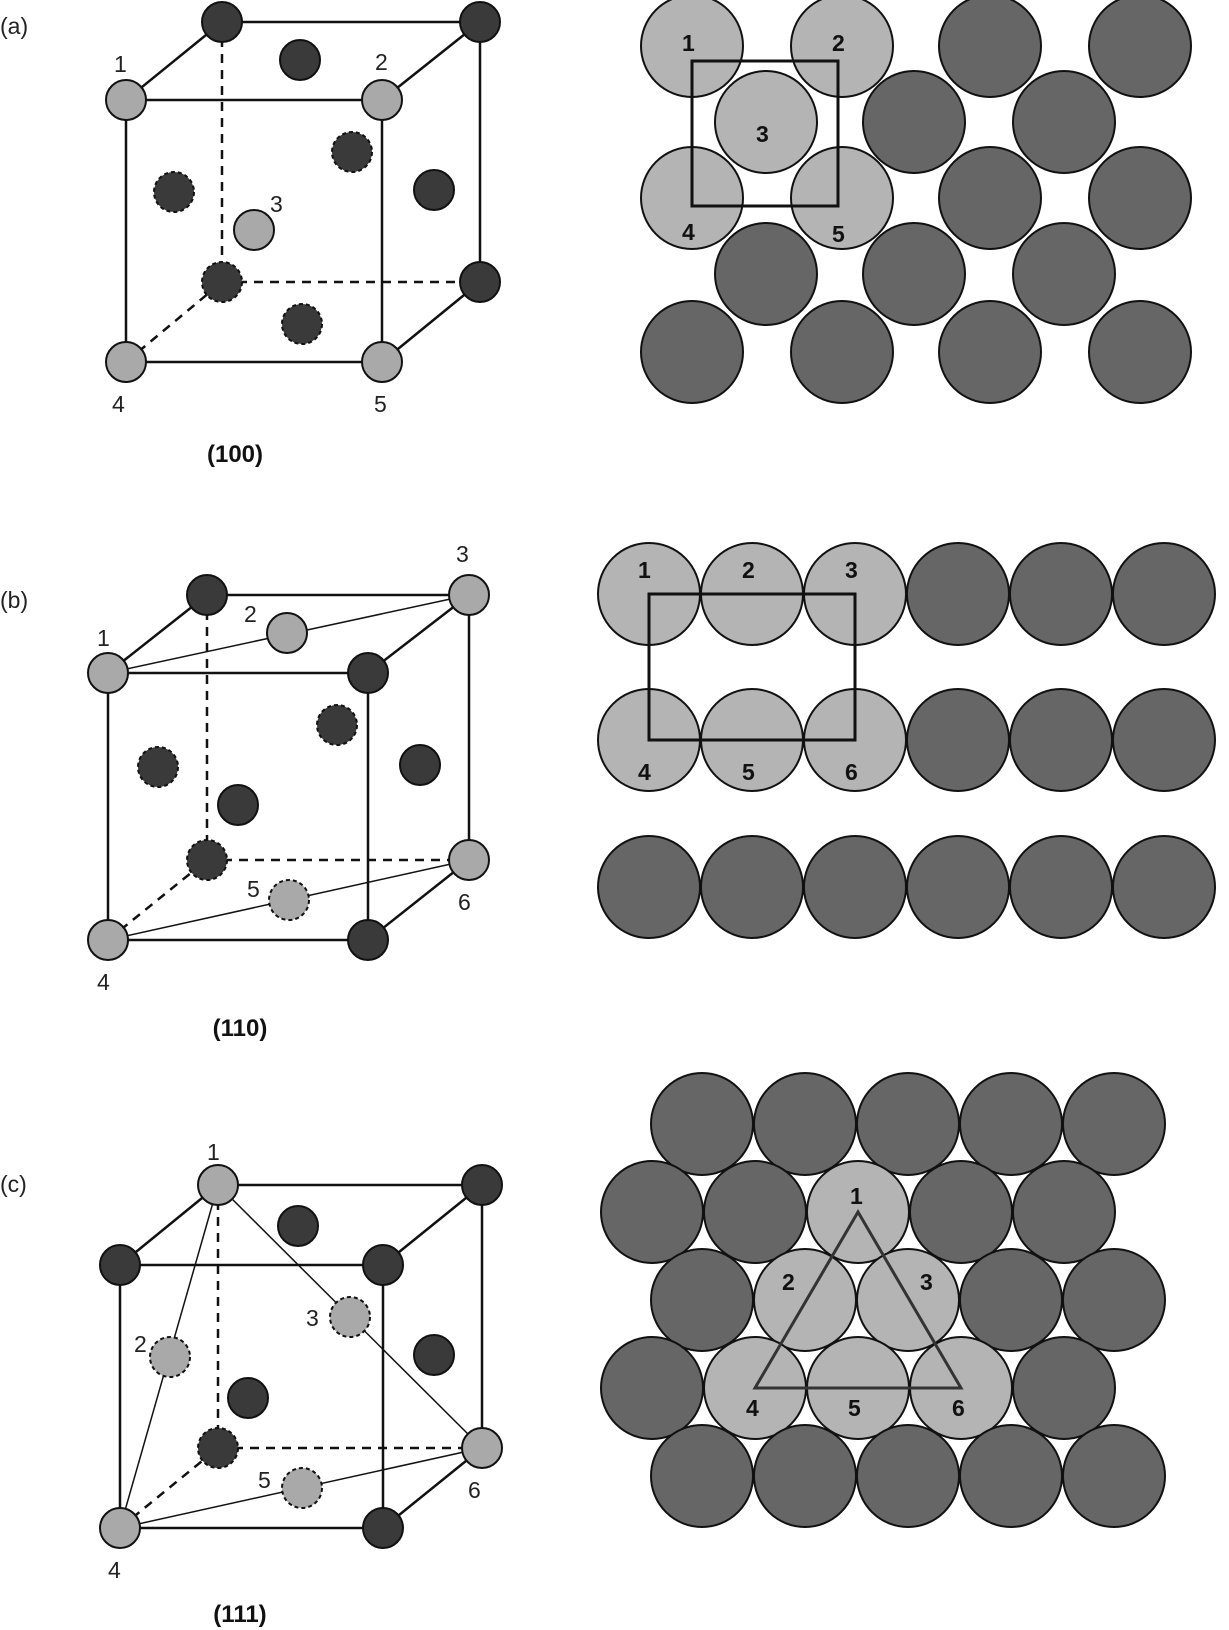  What do you see at coordinates (213, 1152) in the screenshot?
I see `cube-c-label-1: 1` at bounding box center [213, 1152].